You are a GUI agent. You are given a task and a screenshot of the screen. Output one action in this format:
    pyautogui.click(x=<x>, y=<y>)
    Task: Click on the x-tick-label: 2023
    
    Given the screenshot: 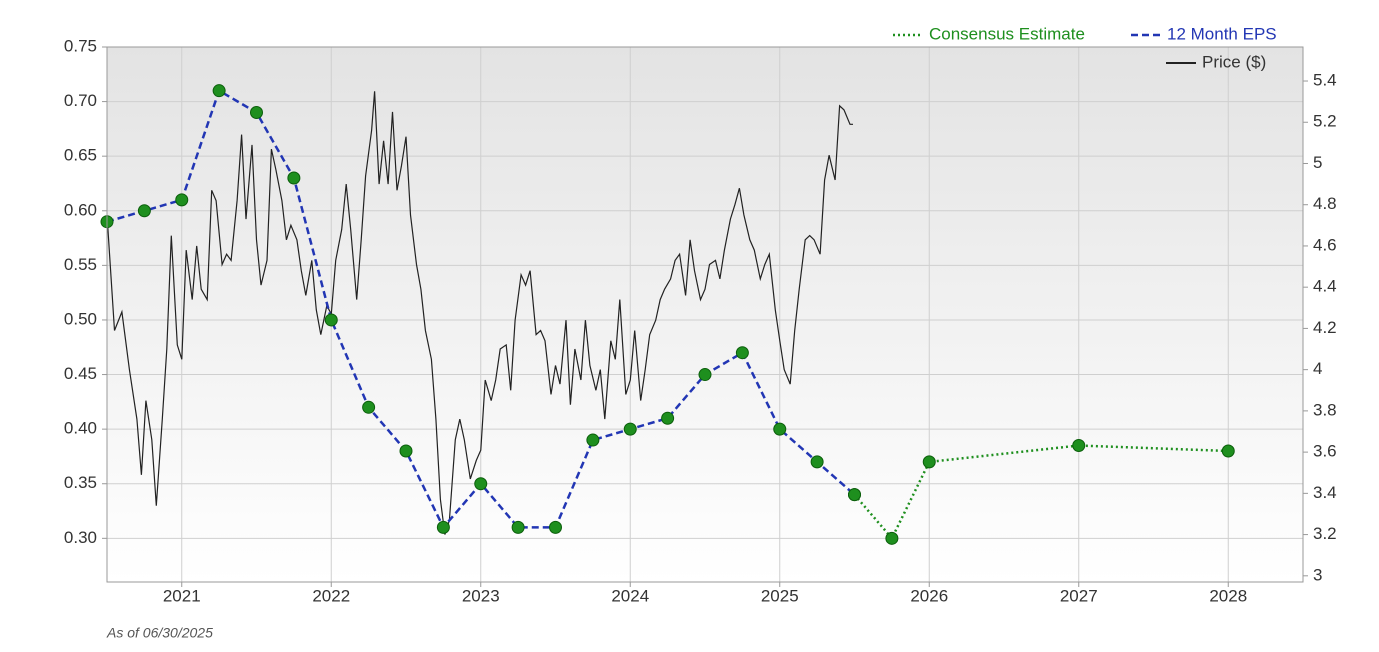 What is the action you would take?
    pyautogui.click(x=481, y=595)
    